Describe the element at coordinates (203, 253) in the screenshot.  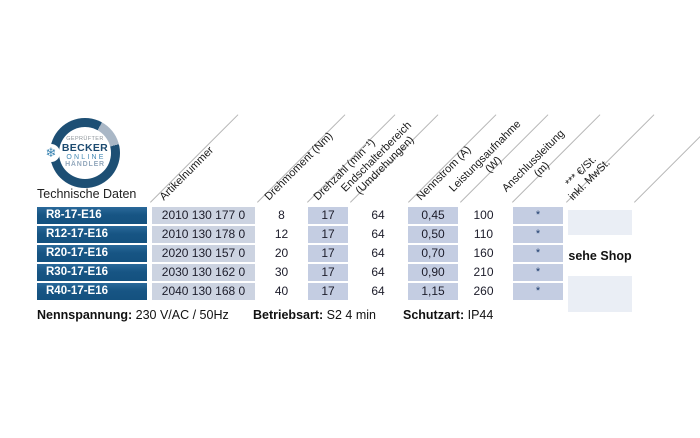
I see `artikelnummer-cell: 2020 130 157 0` at that location.